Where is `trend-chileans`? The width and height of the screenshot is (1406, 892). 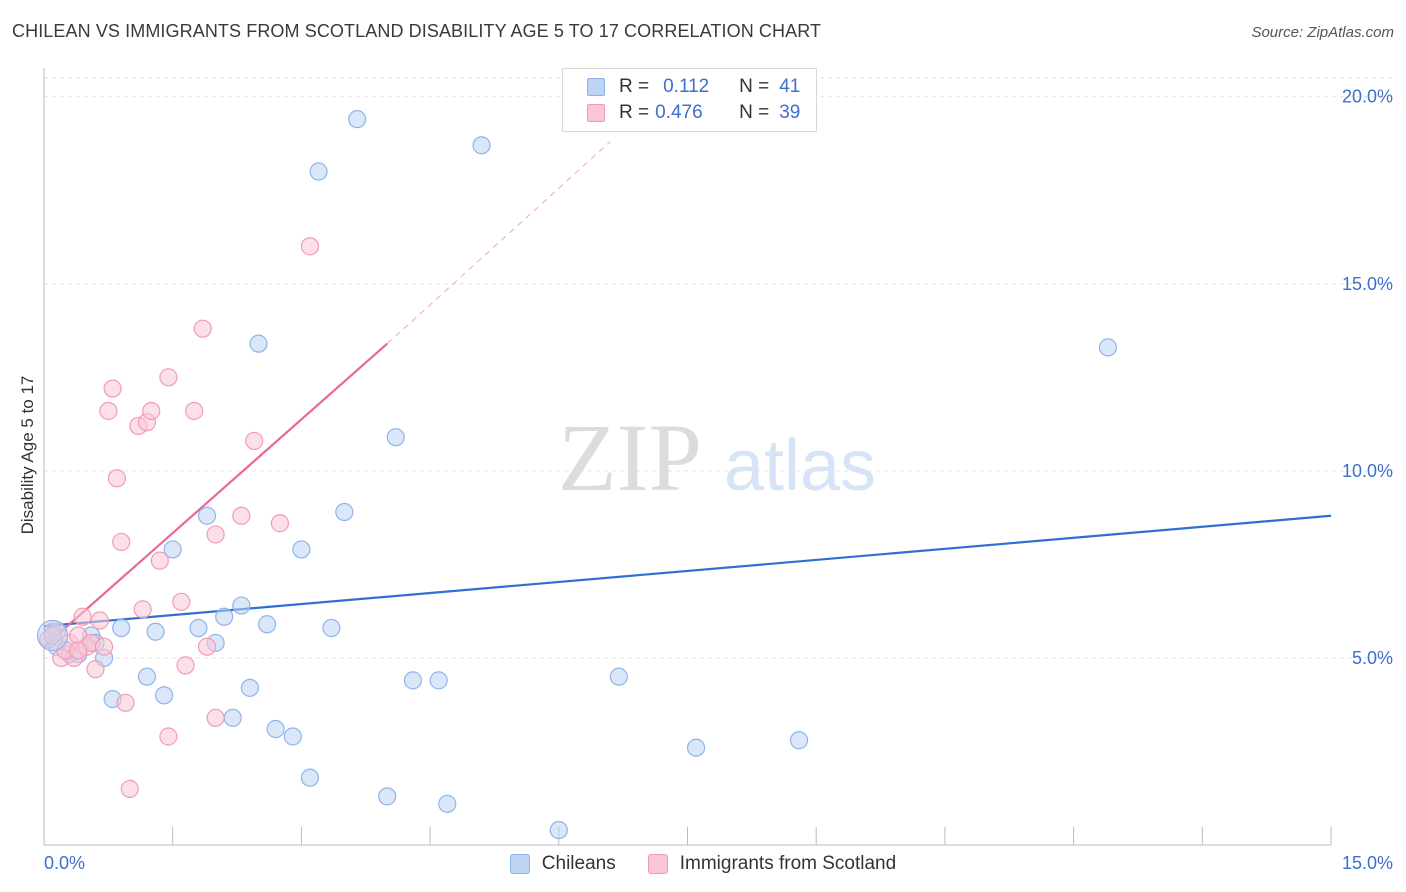 trend-chileans is located at coordinates (687, 571).